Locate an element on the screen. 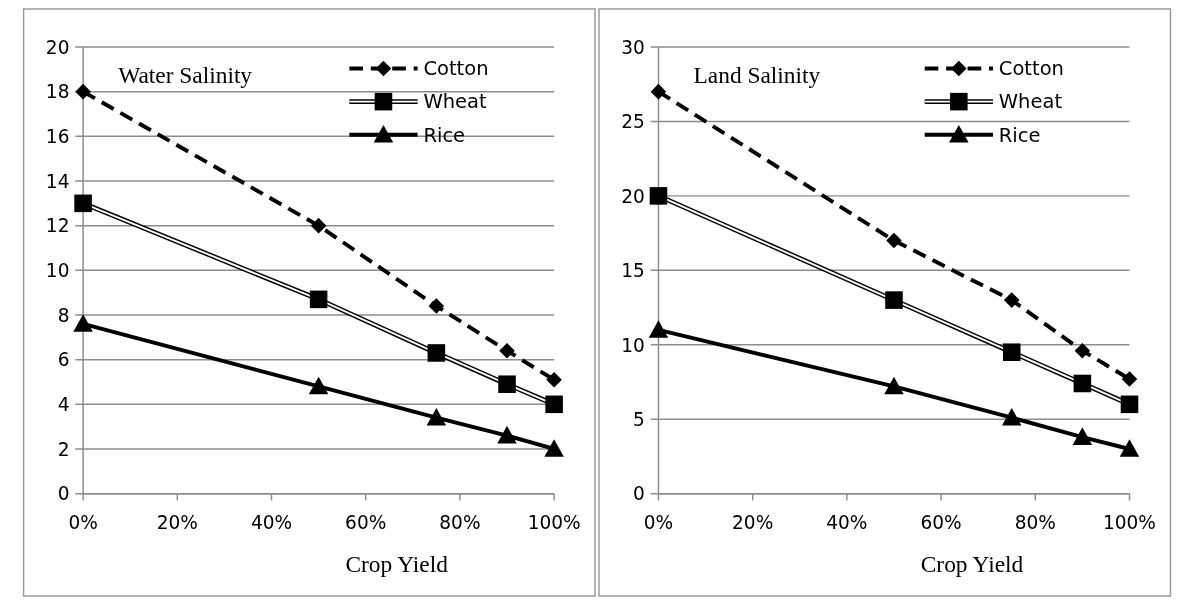 This screenshot has width=1196, height=606. y-tick-label: 2 is located at coordinates (63, 449).